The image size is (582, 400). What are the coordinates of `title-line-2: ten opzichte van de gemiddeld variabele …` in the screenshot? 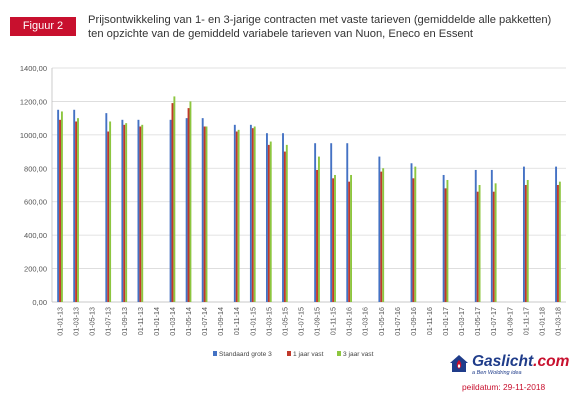 It's located at (280, 34).